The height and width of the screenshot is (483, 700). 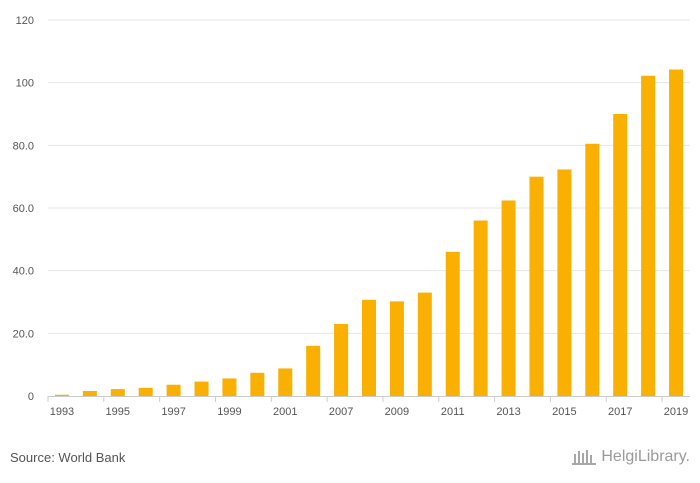 I want to click on bar-2006, so click(x=313, y=370).